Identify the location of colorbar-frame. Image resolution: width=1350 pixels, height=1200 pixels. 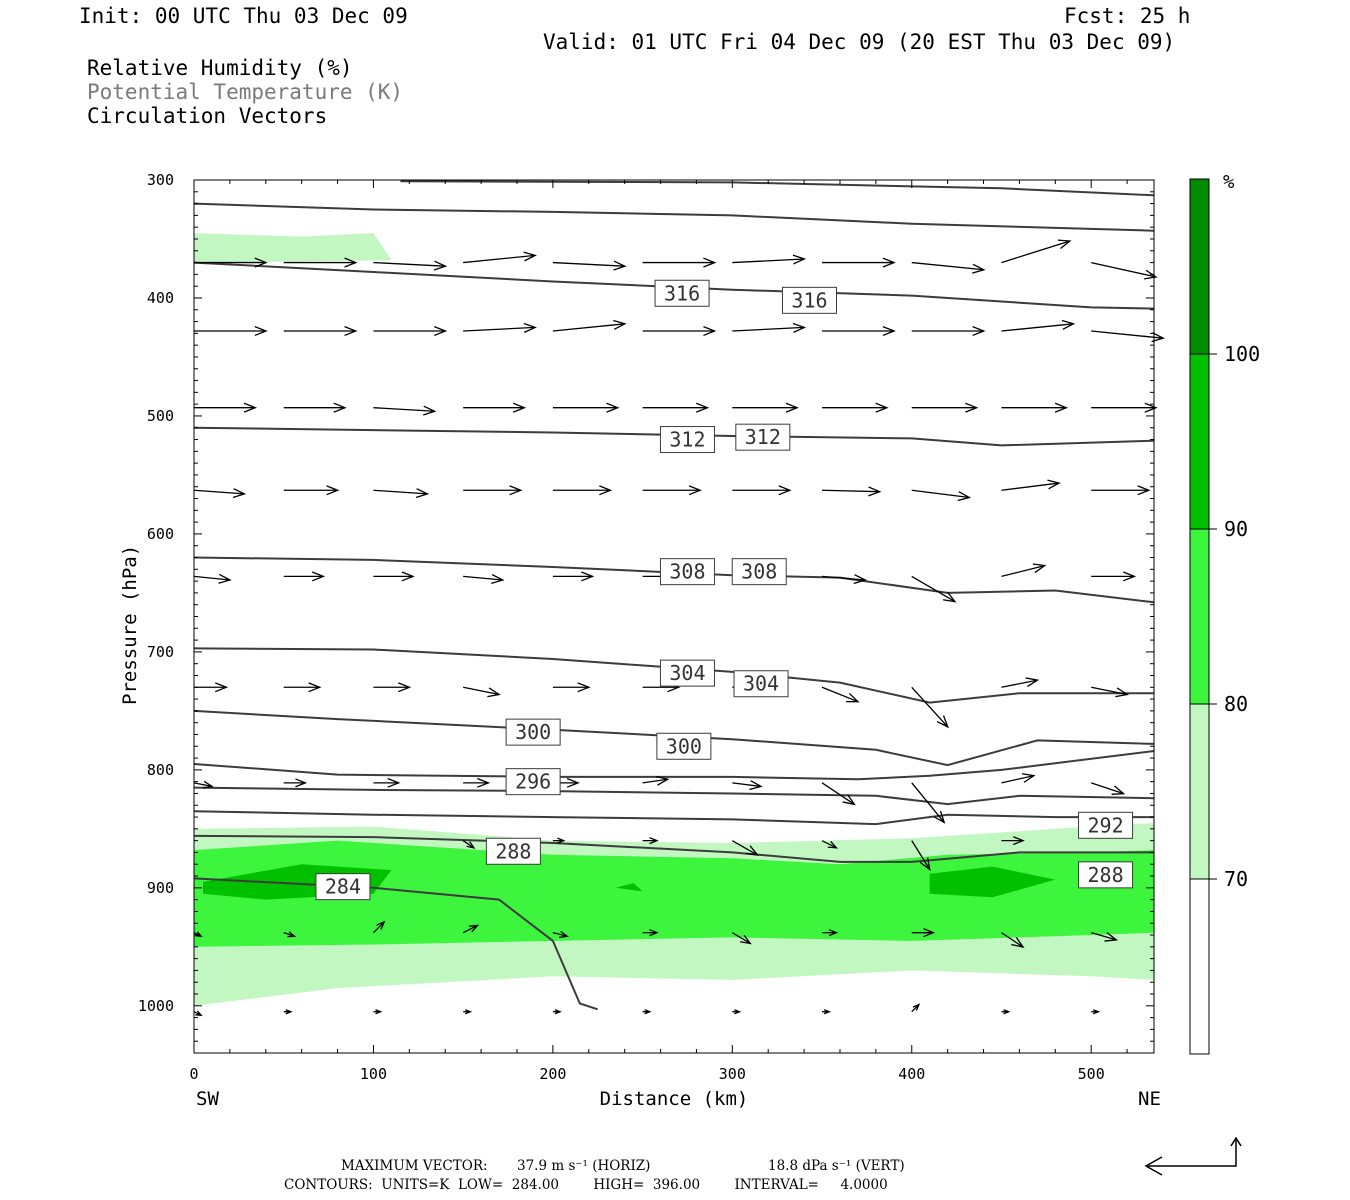
(1199, 616).